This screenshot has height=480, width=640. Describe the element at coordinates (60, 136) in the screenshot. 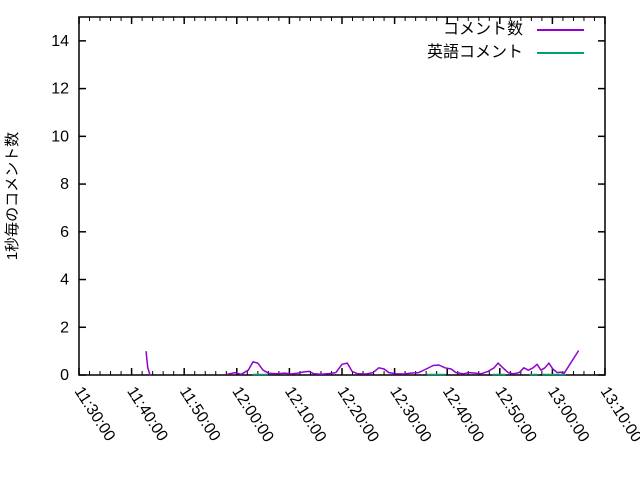

I see `y-tick-label: 10` at that location.